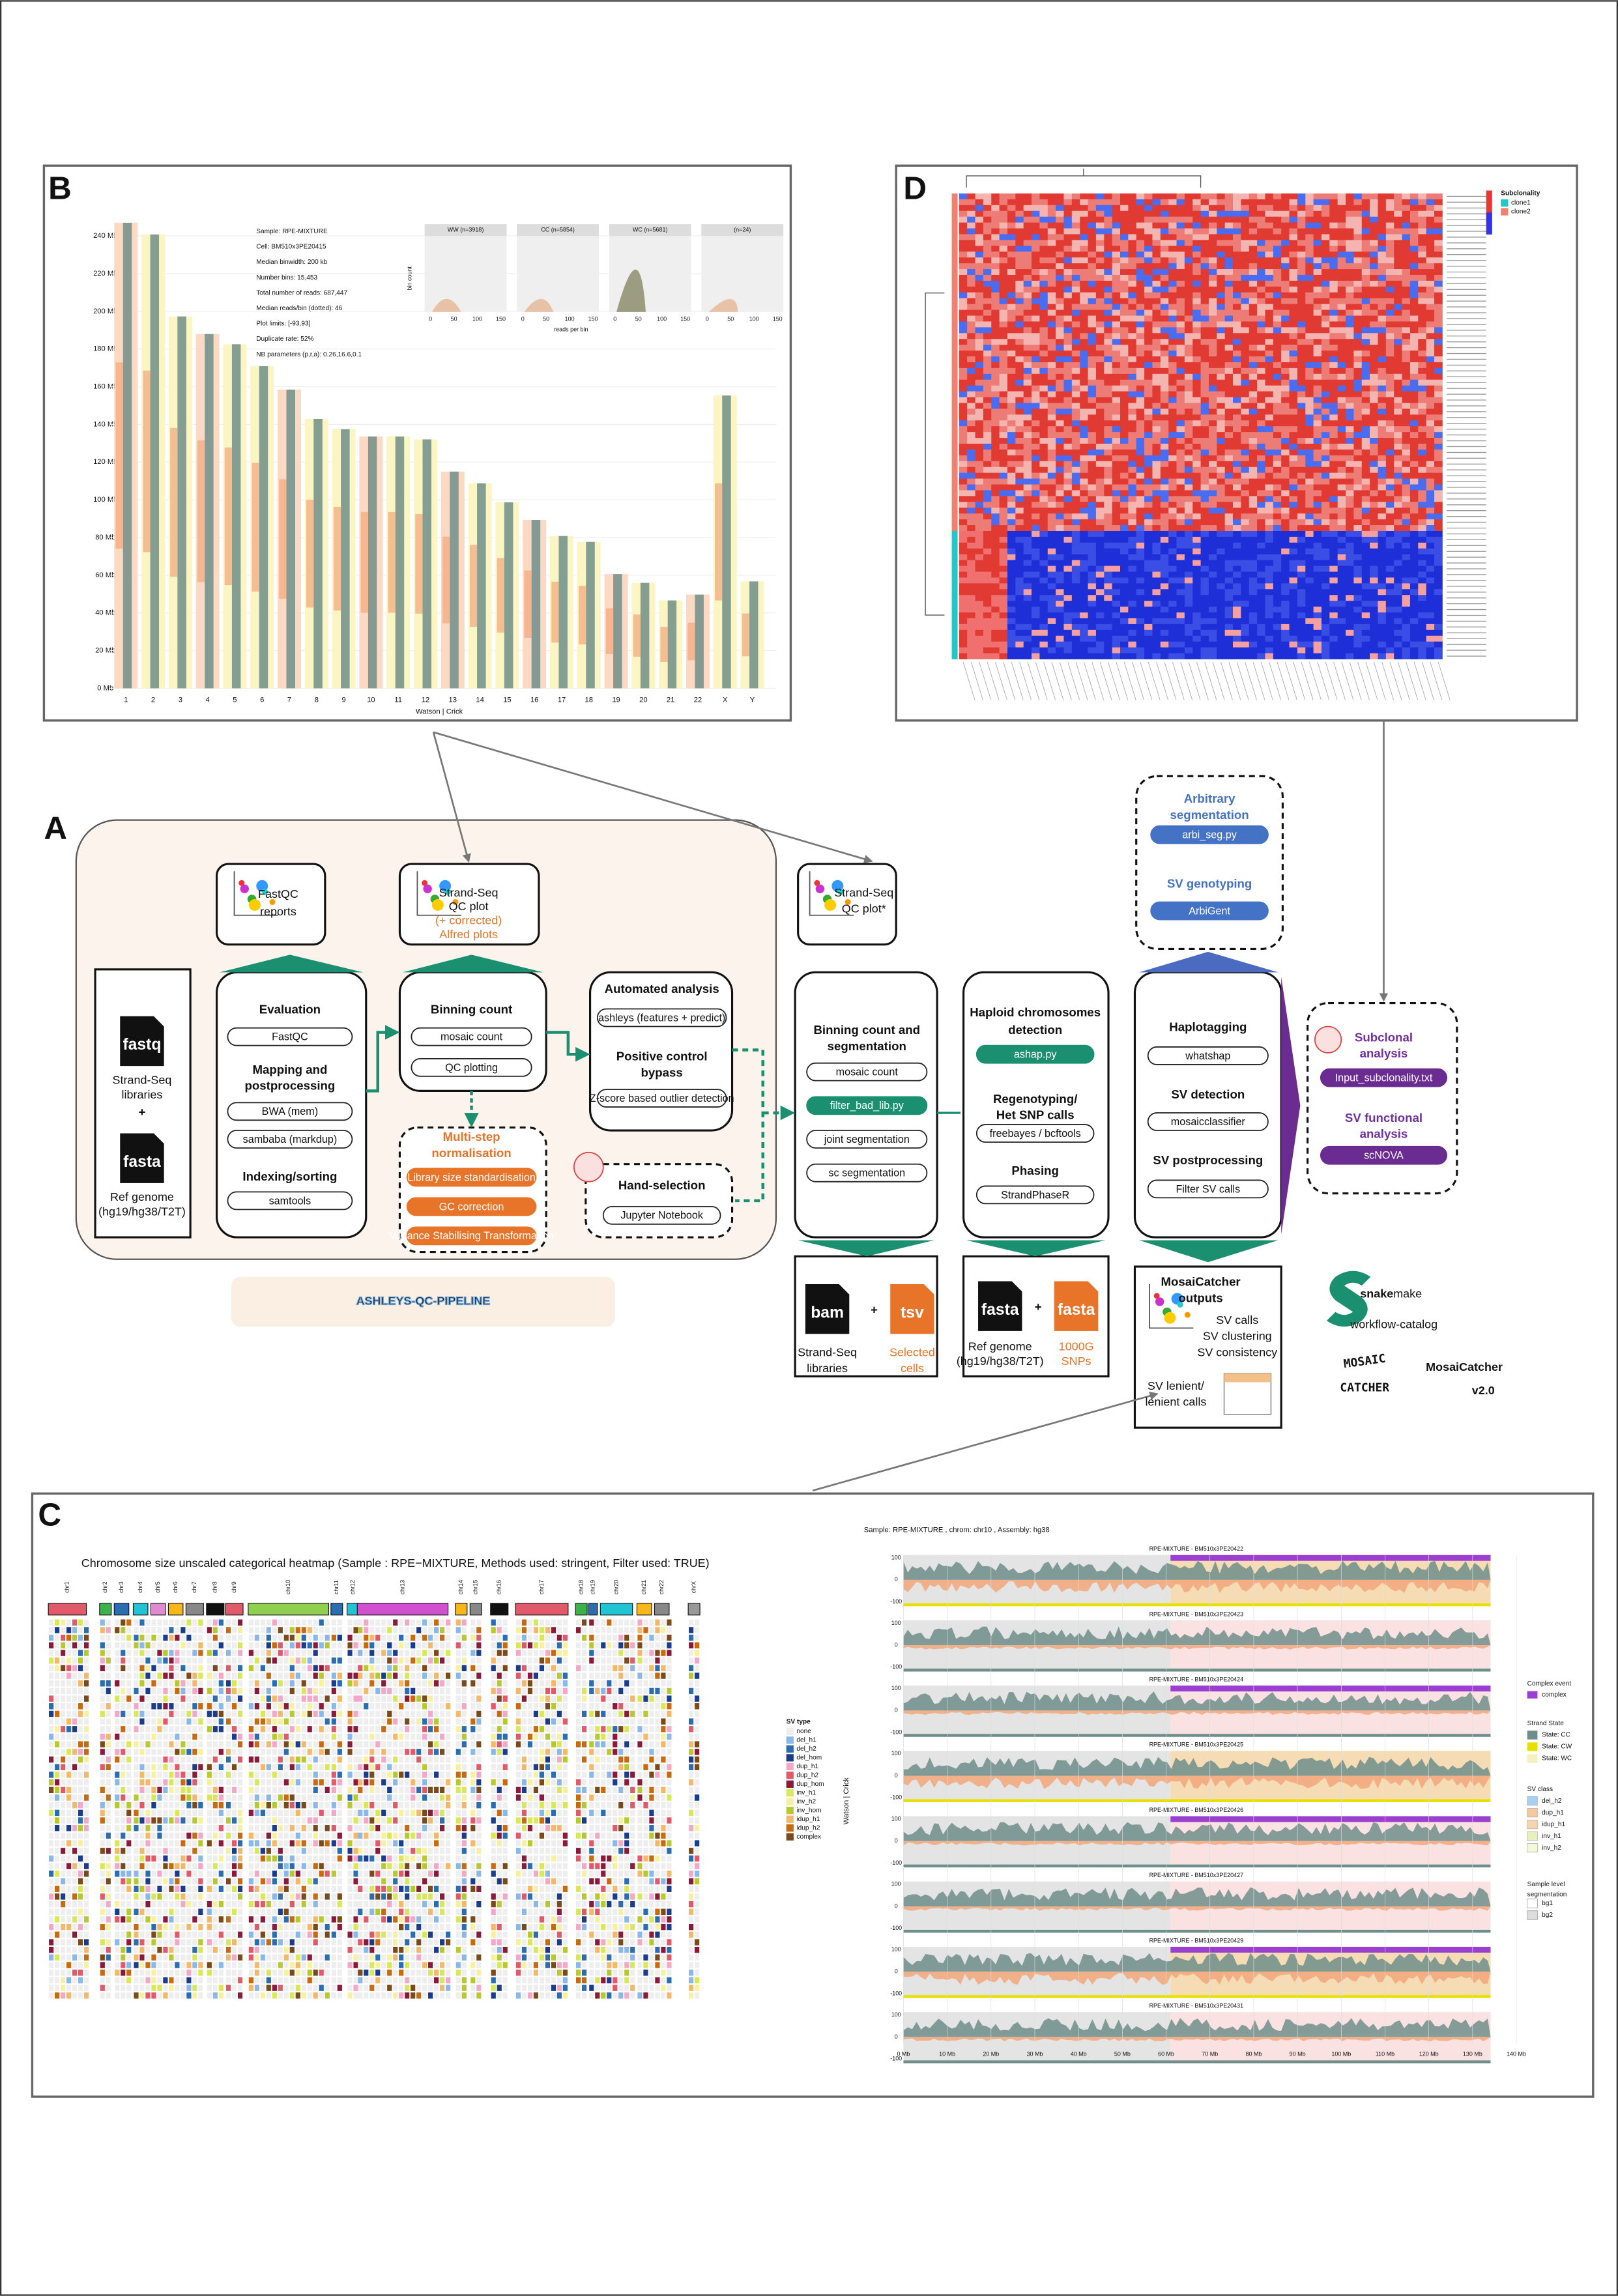 This screenshot has height=2296, width=1618. Describe the element at coordinates (263, 527) in the screenshot. I see `watson-signal` at that location.